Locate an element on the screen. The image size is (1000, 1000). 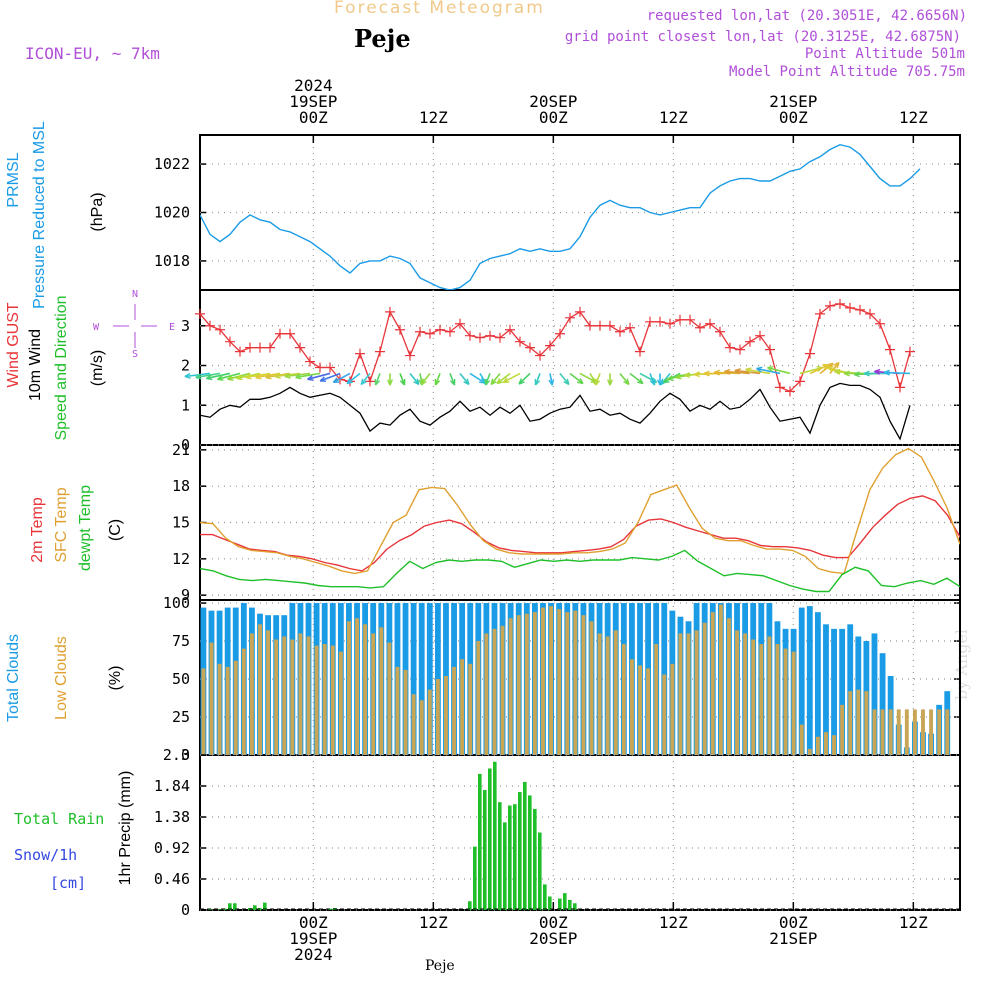
y-tick-label: 21 is located at coordinates (181, 450).